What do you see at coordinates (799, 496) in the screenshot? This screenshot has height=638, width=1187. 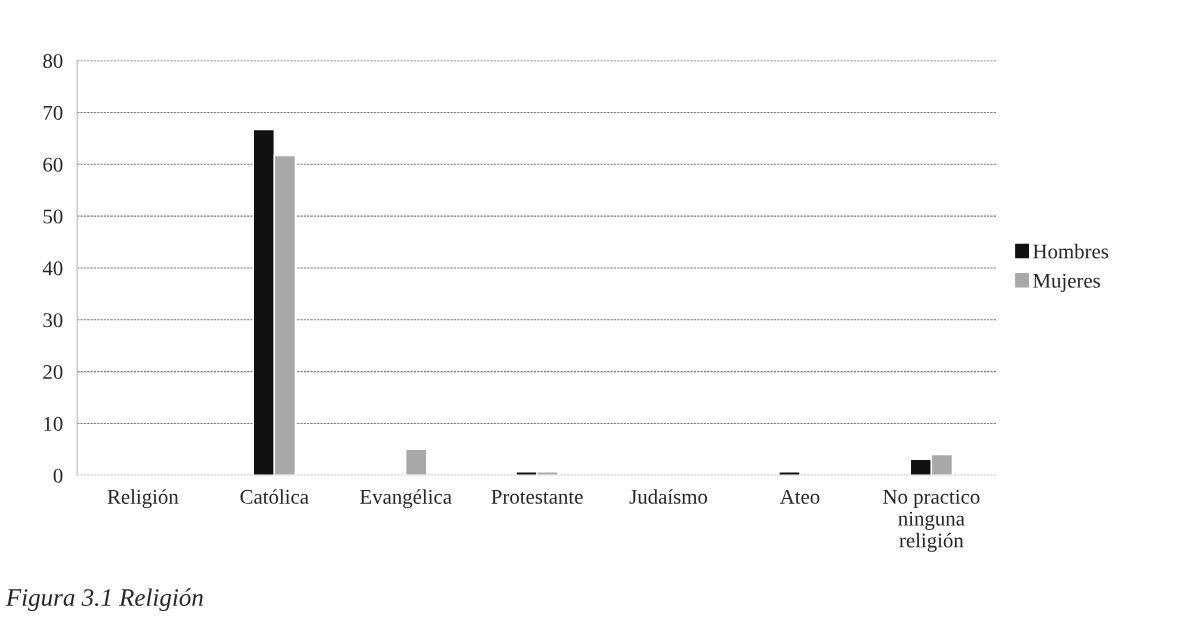 I see `x-tick-label: Ateo` at bounding box center [799, 496].